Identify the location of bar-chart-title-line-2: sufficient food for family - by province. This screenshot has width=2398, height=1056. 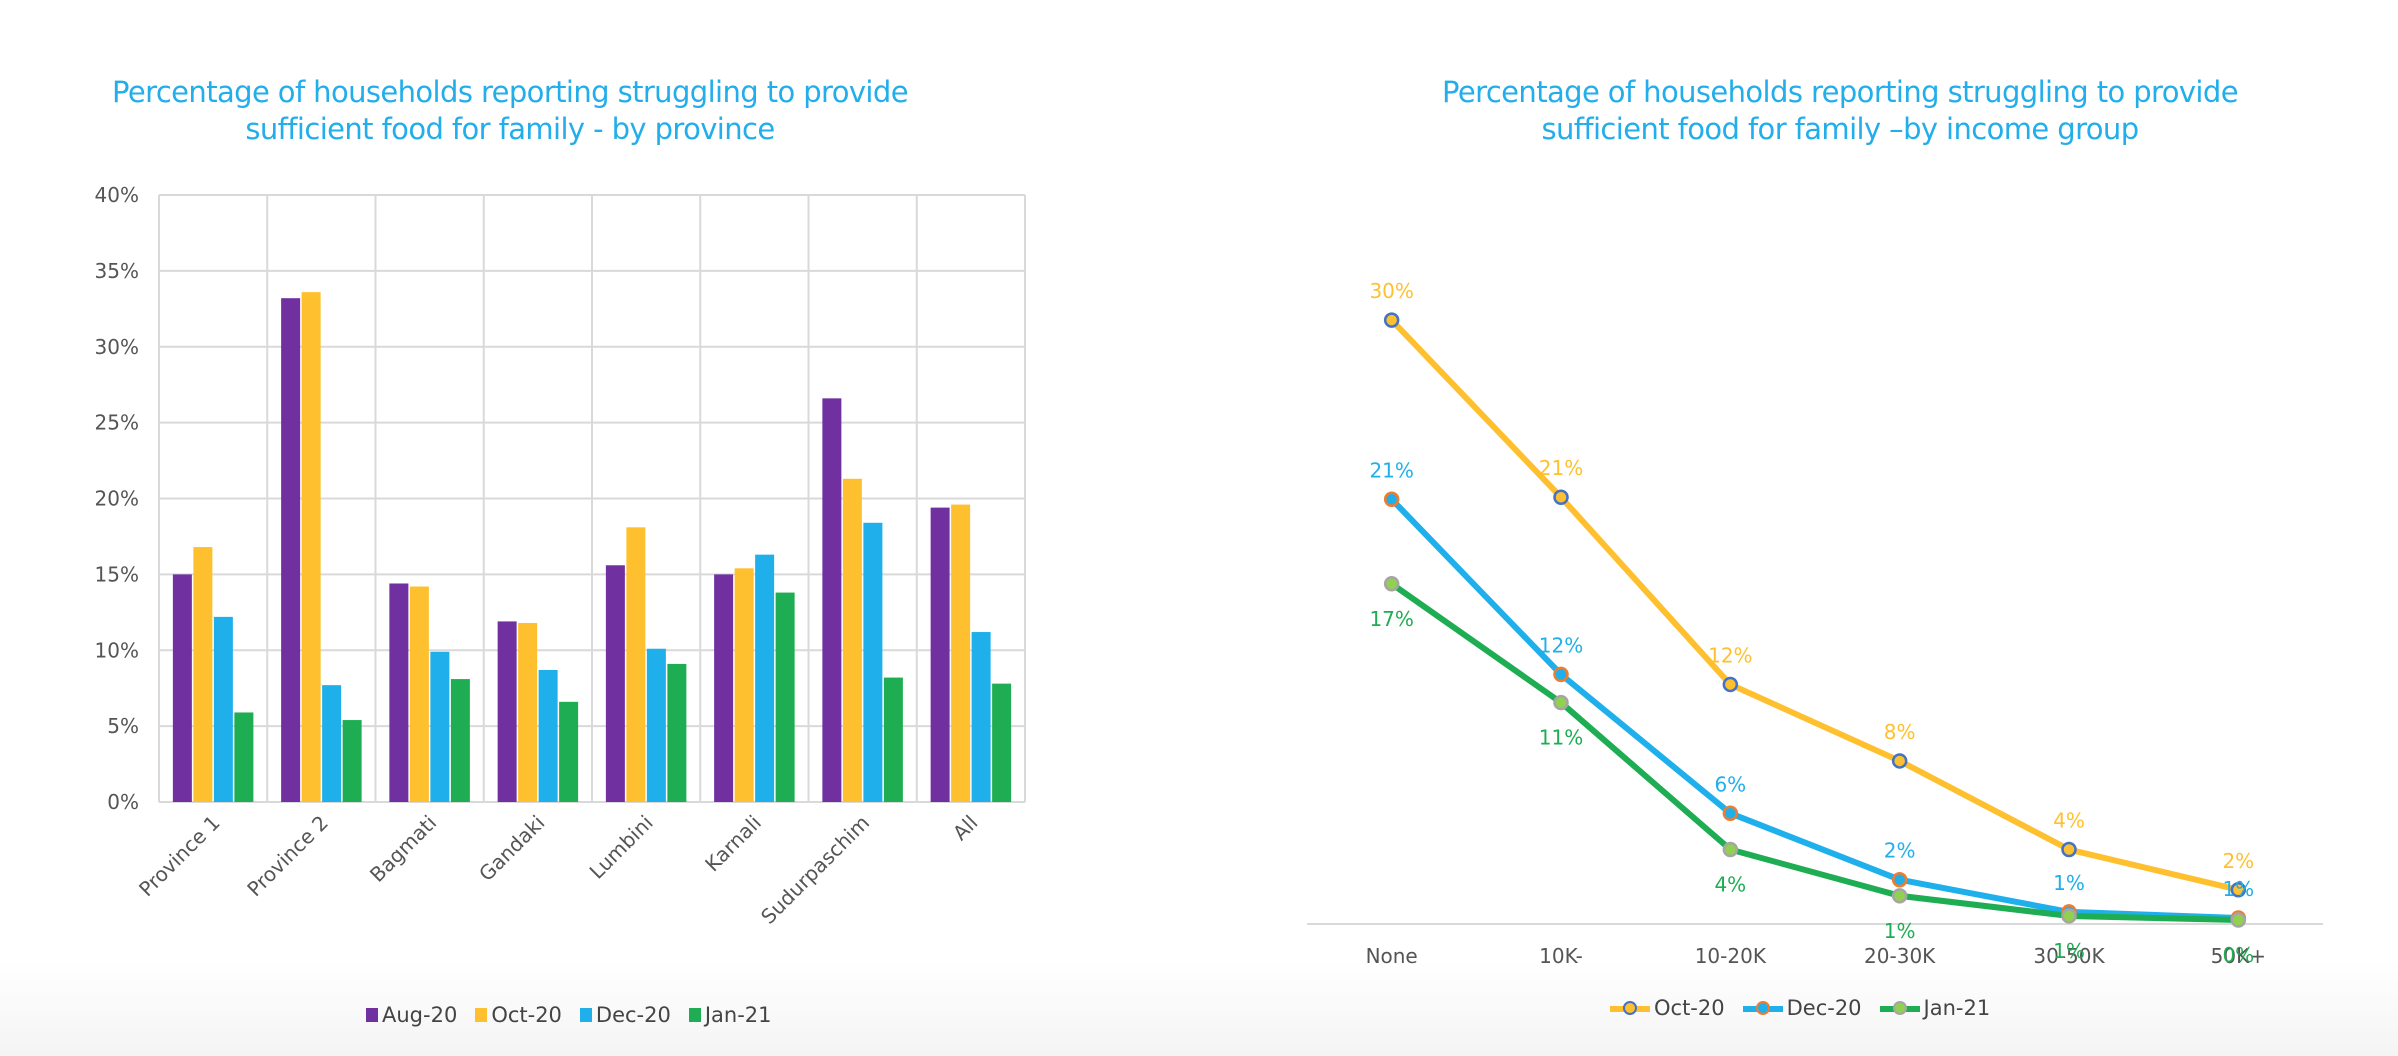
(510, 129).